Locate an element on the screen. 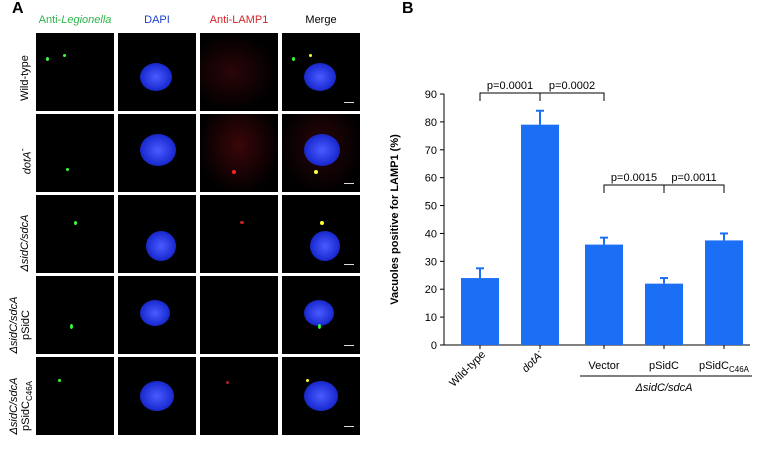 The image size is (762, 453). y-tick-label: 80 is located at coordinates (431, 123).